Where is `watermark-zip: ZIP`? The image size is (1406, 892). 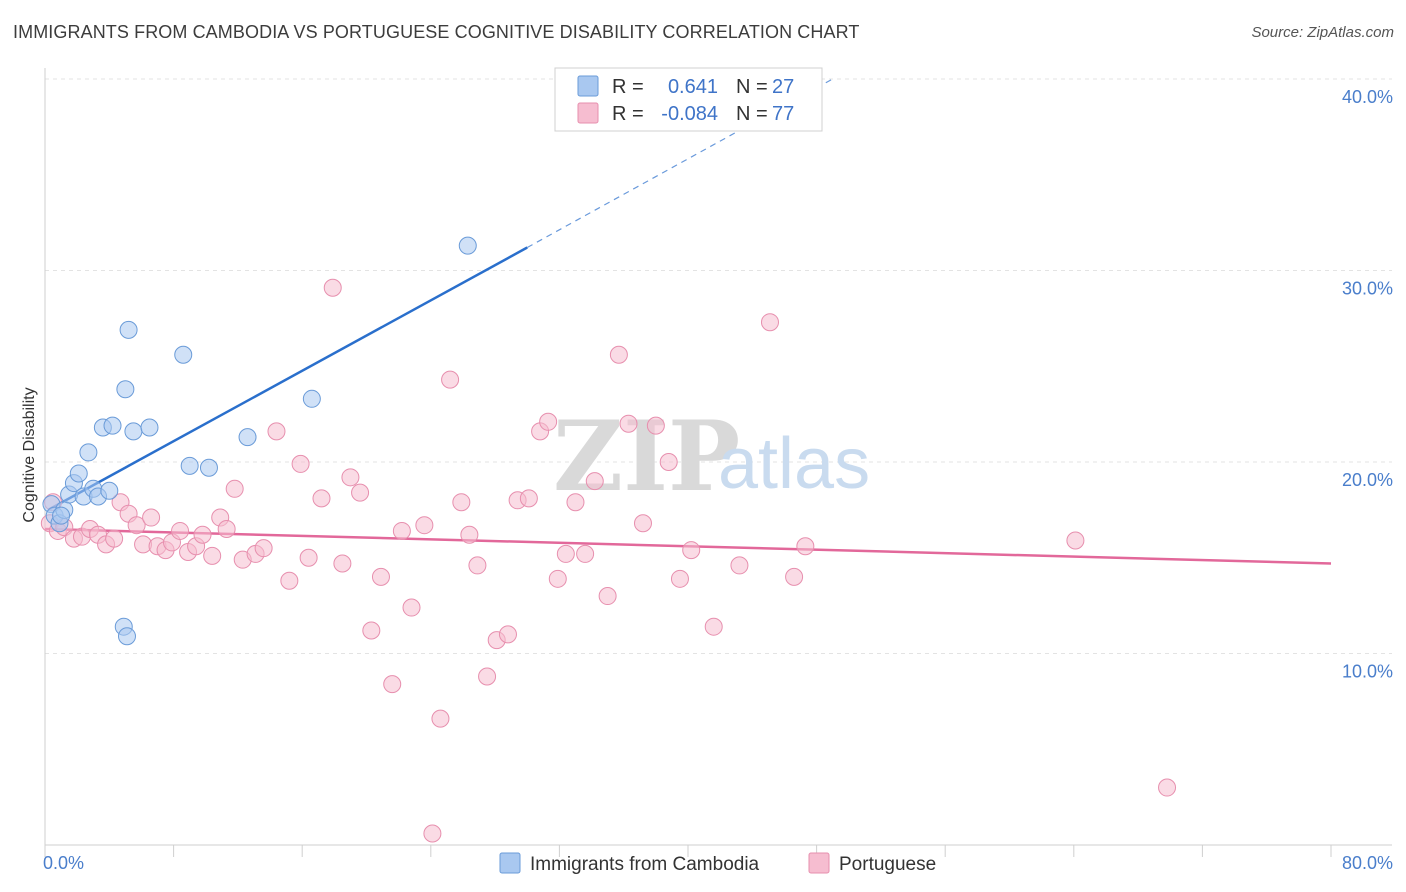 watermark-zip: ZIP is located at coordinates (646, 456).